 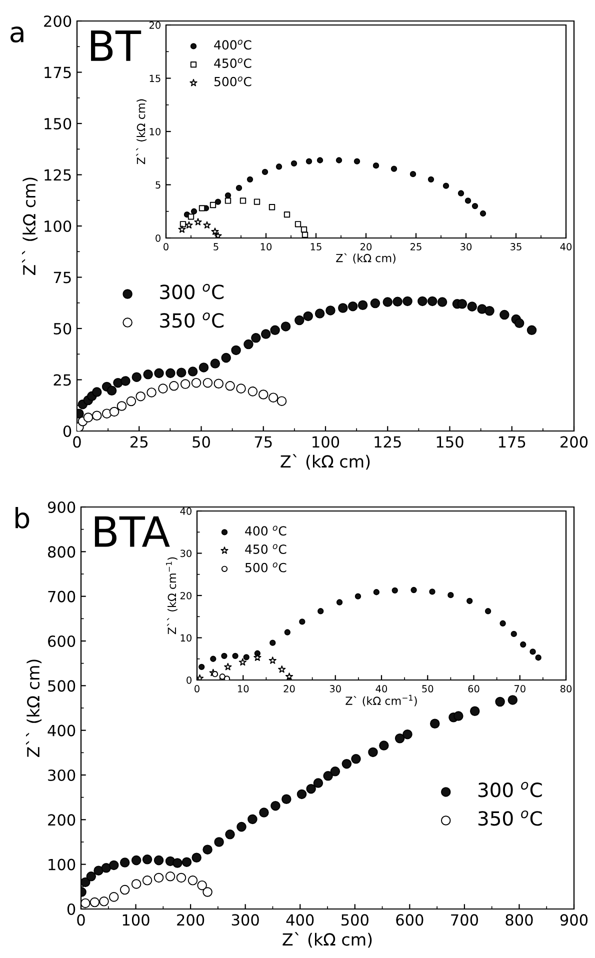 I want to click on y-tick-label: 5, so click(x=158, y=185).